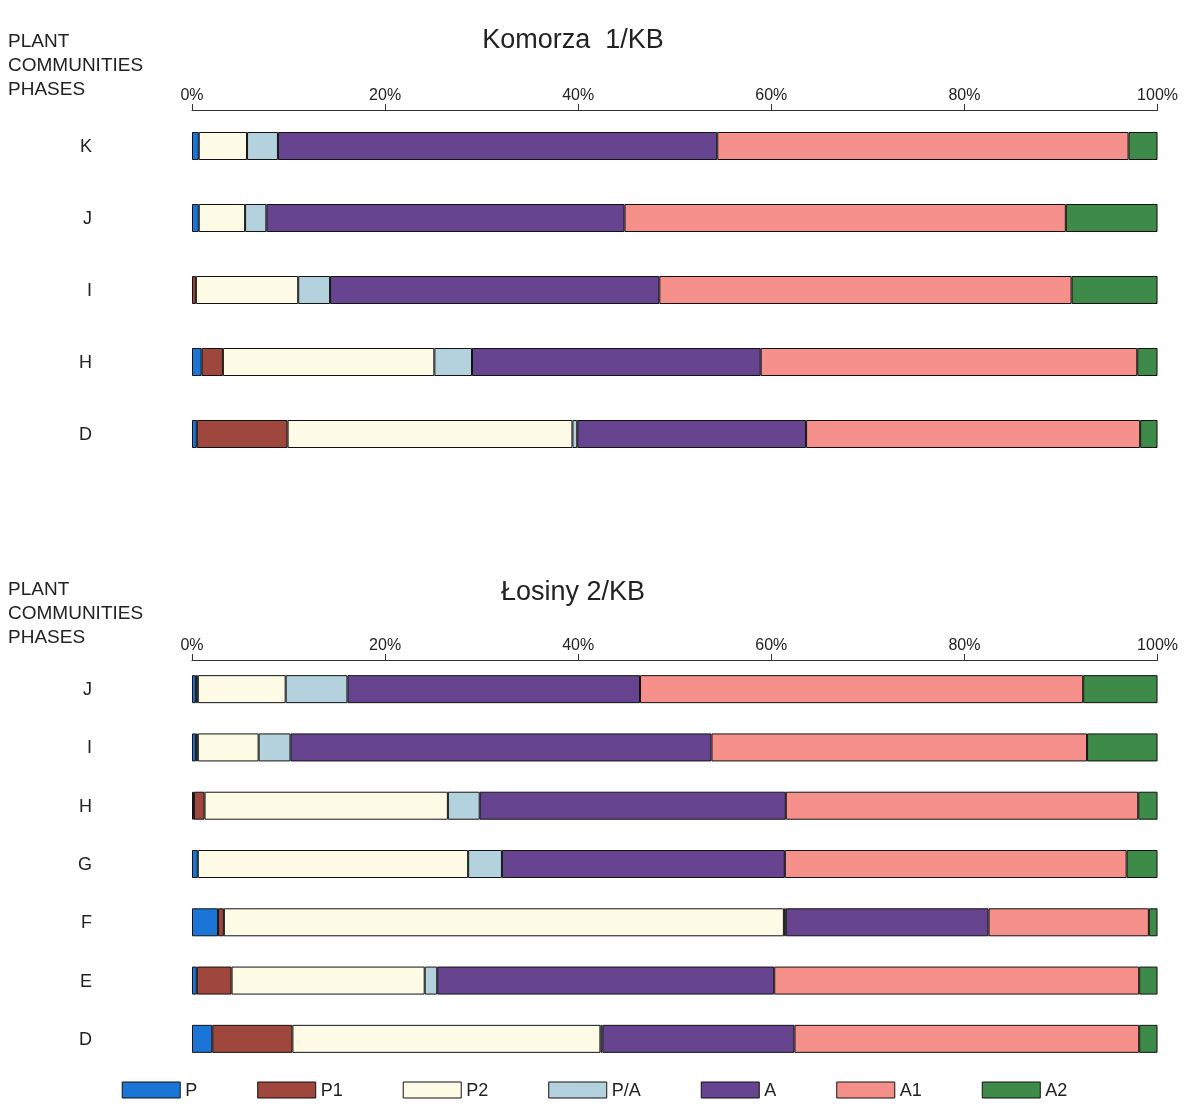 This screenshot has height=1106, width=1189. I want to click on legend-label: P1, so click(331, 1090).